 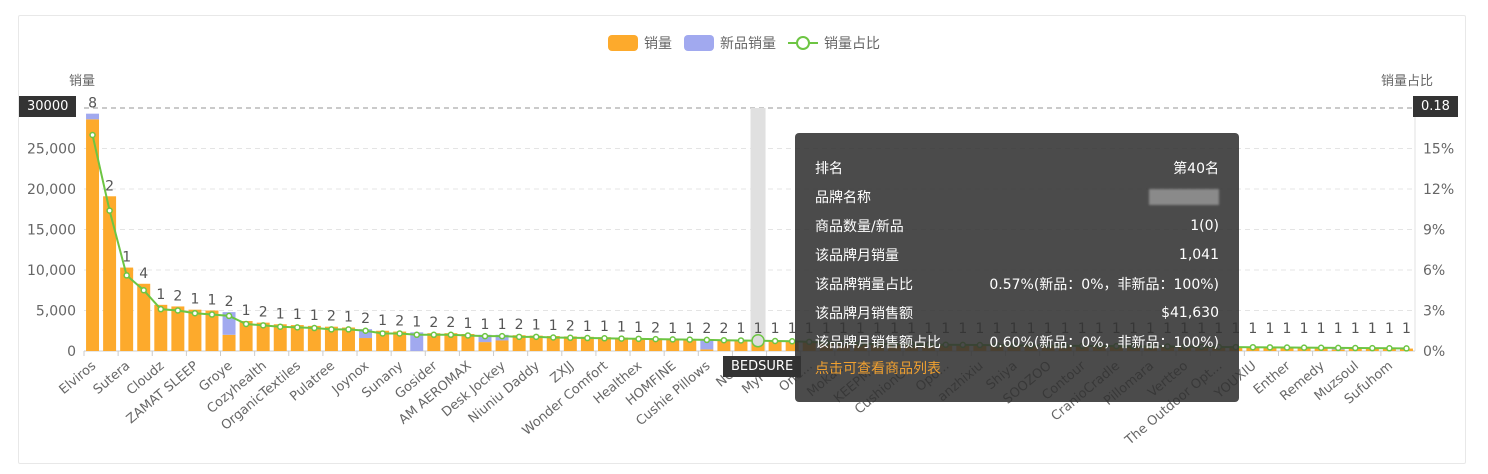 I want to click on blurred-brand-name, so click(x=1184, y=196).